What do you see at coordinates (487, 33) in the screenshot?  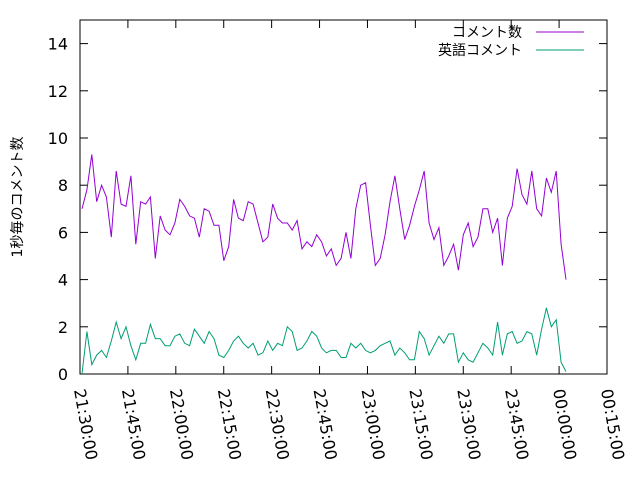 I see `legend-label: コメント数` at bounding box center [487, 33].